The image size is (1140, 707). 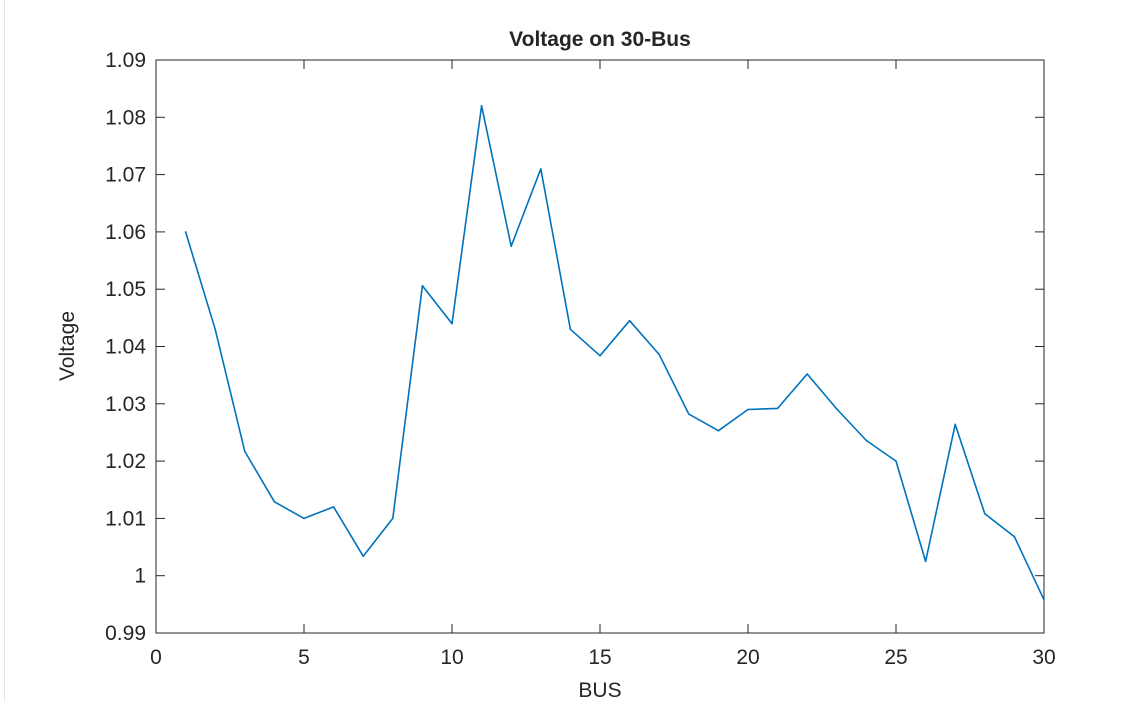 What do you see at coordinates (1043, 657) in the screenshot?
I see `x-tick-label: 30` at bounding box center [1043, 657].